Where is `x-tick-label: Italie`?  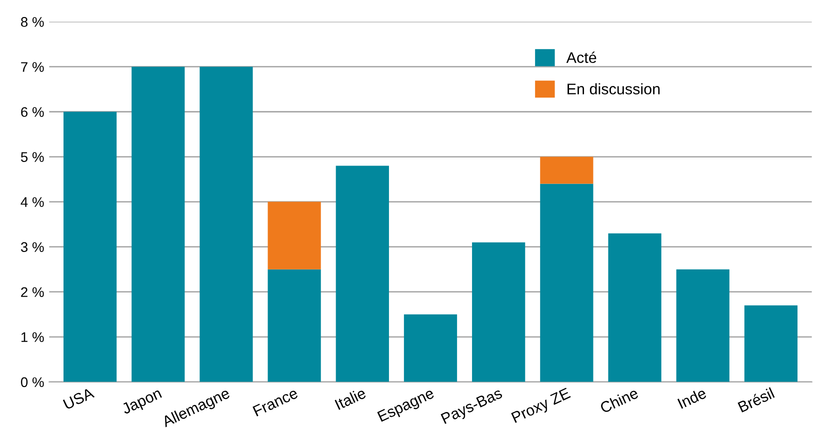 x-tick-label: Italie is located at coordinates (350, 398).